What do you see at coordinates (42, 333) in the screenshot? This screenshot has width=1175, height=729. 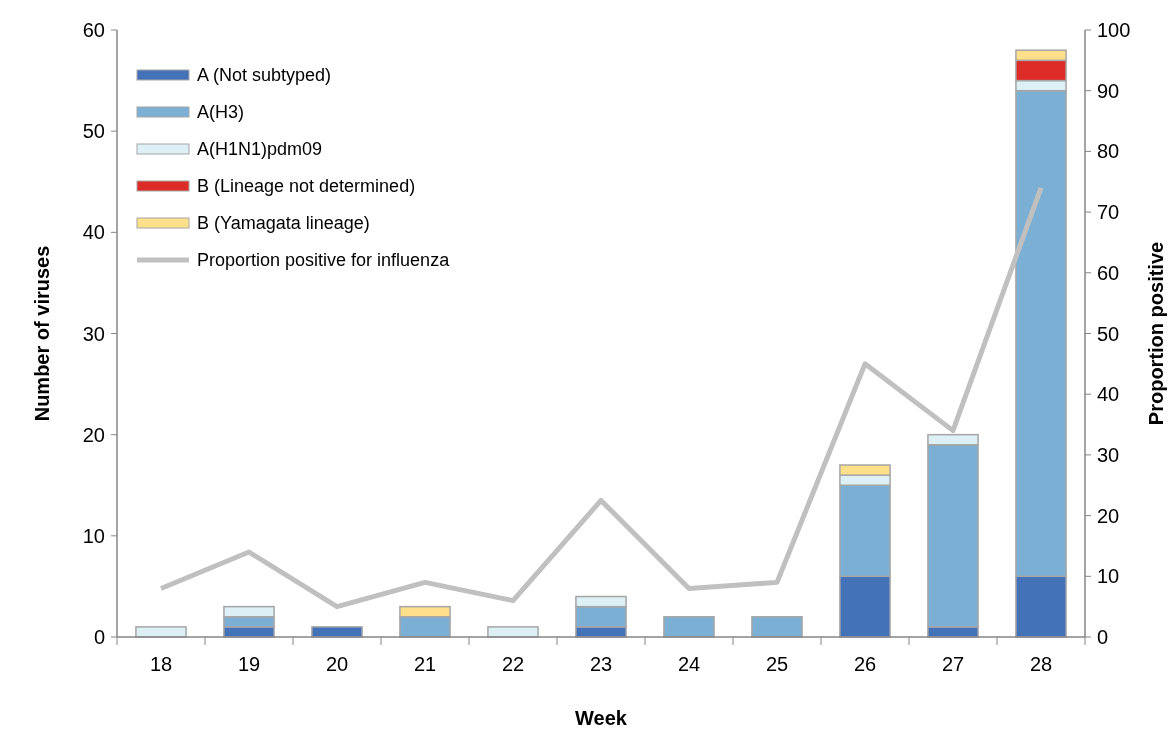 I see `y-axis-title: Number of viruses` at bounding box center [42, 333].